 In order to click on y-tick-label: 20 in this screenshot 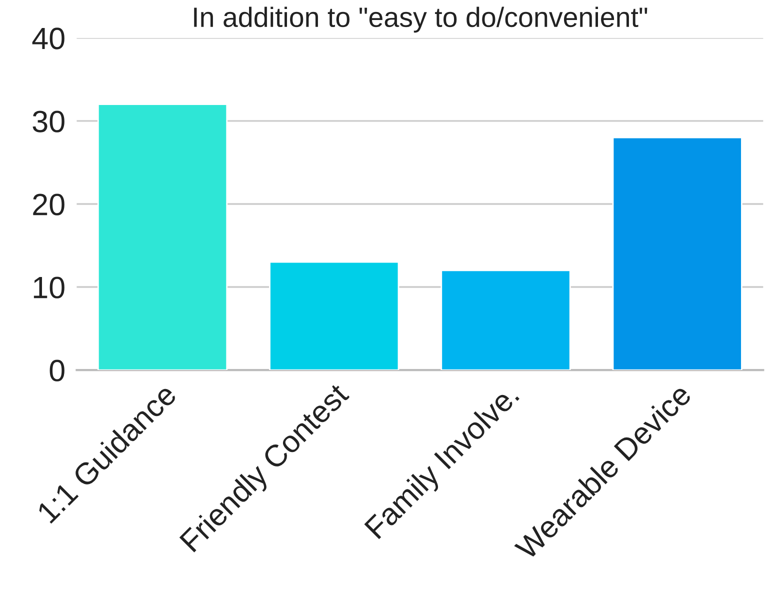, I will do `click(48, 205)`.